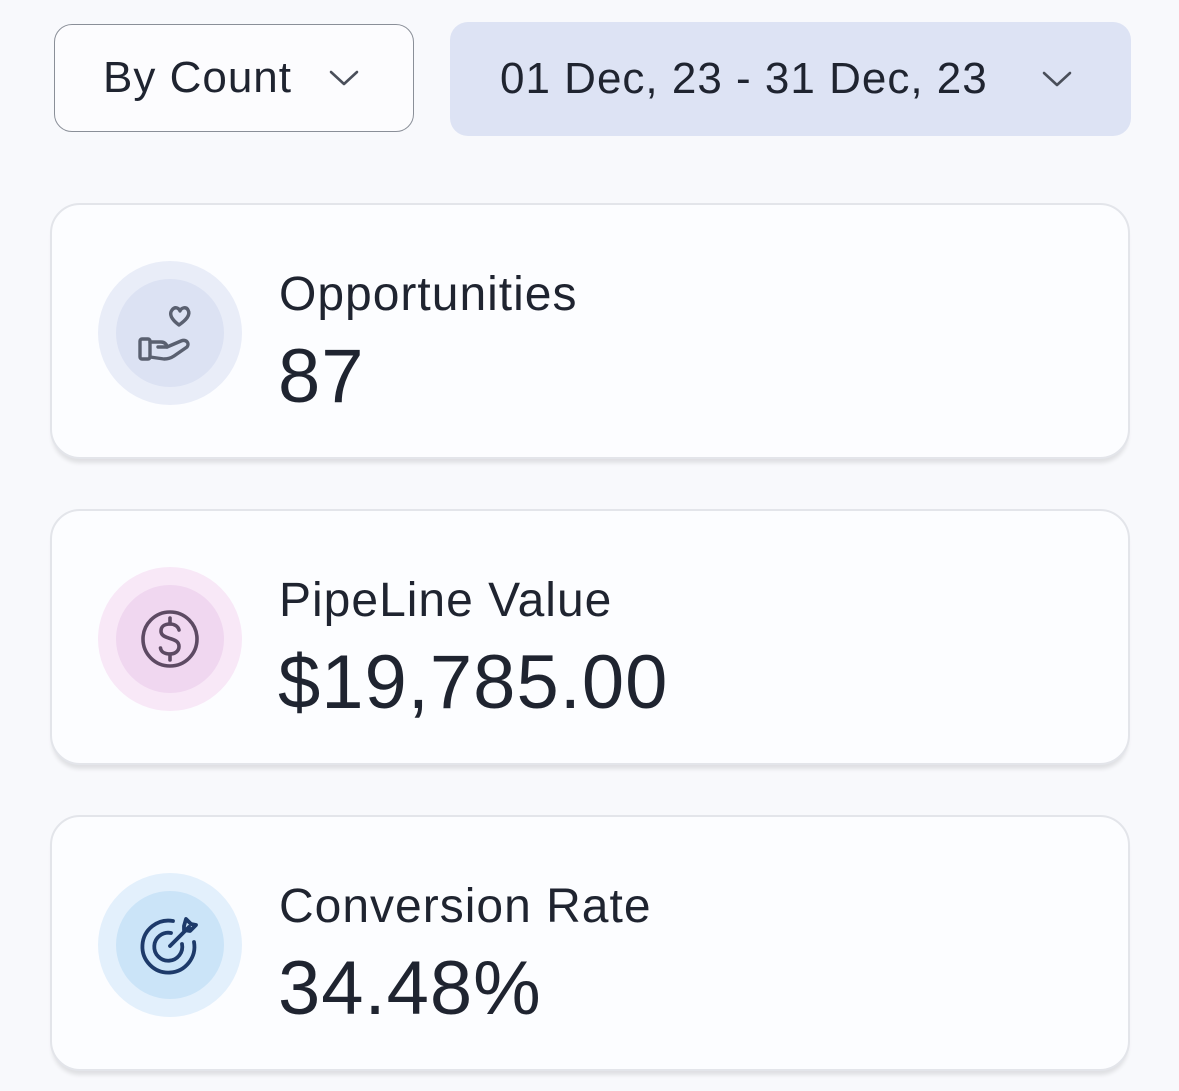  I want to click on conversion-rate-title: Conversion Rate, so click(465, 906).